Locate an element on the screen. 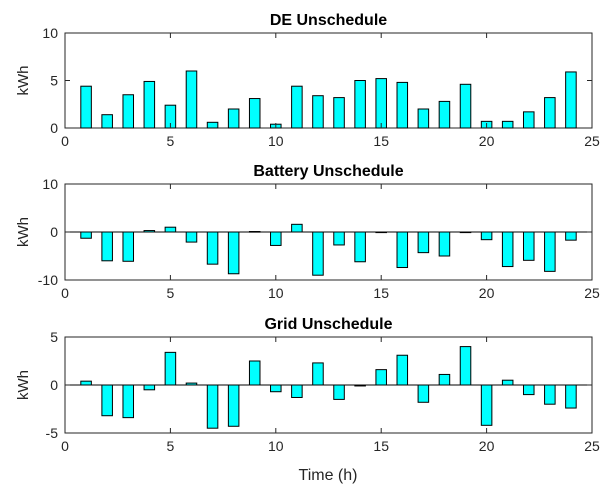 The width and height of the screenshot is (613, 486). y-tick-label: -10 is located at coordinates (48, 280).